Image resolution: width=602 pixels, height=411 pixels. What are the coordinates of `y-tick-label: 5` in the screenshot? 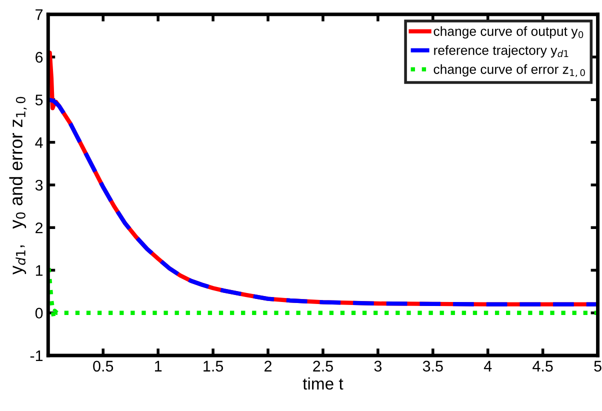 It's located at (39, 100).